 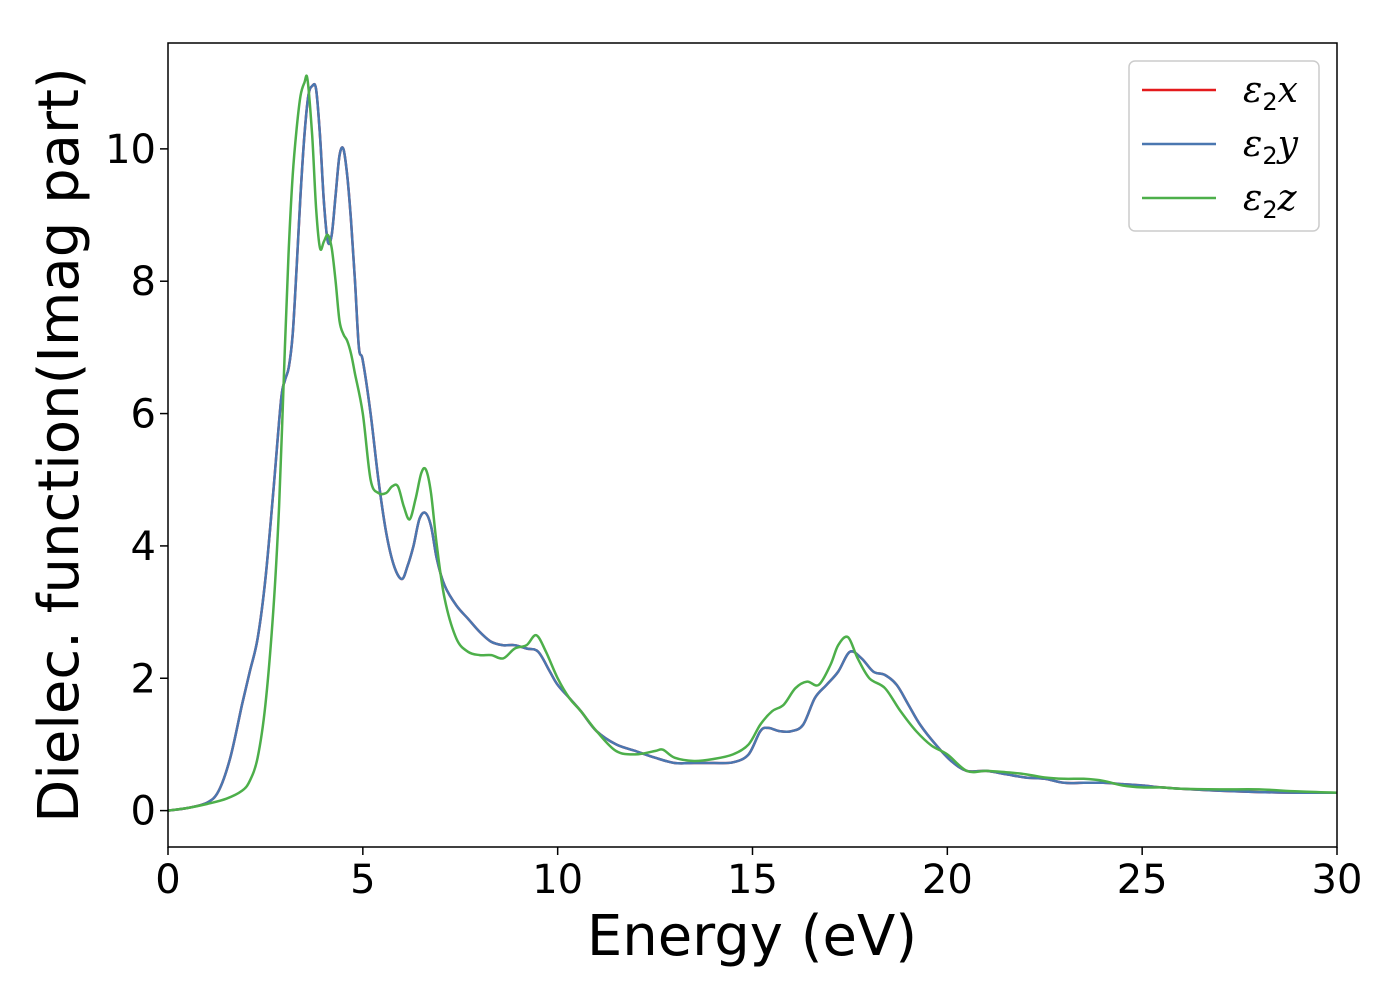 I want to click on x-tick-label: 20, so click(x=947, y=880).